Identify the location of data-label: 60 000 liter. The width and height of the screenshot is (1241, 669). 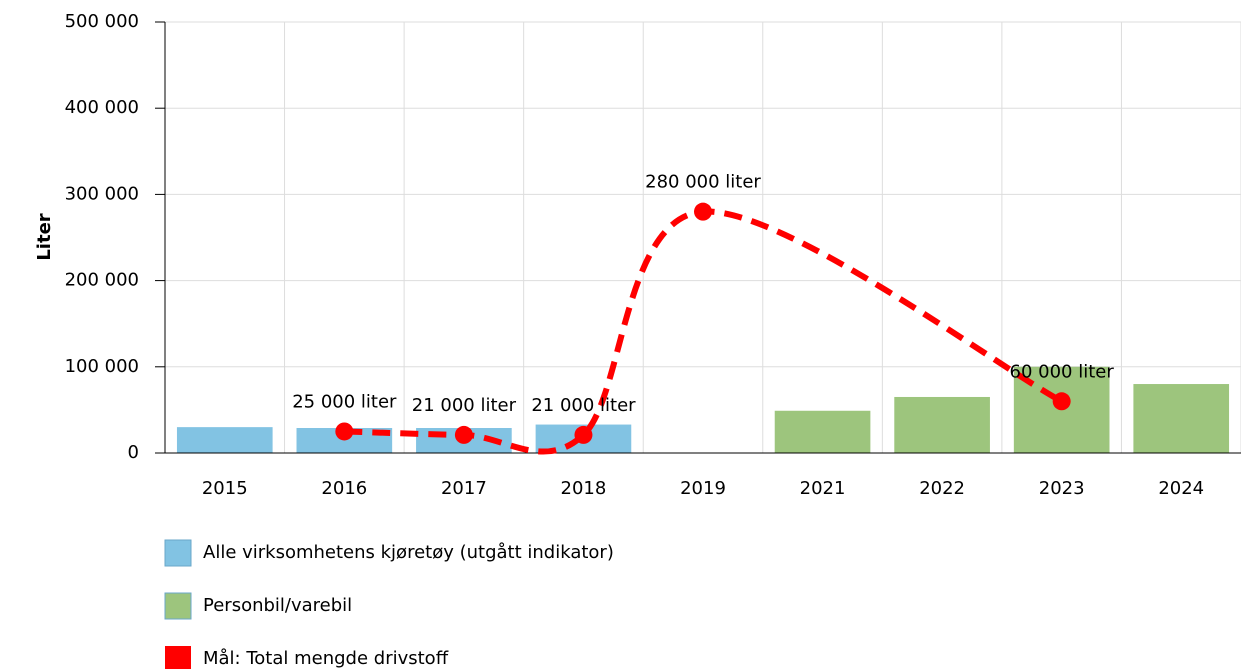
(1062, 371).